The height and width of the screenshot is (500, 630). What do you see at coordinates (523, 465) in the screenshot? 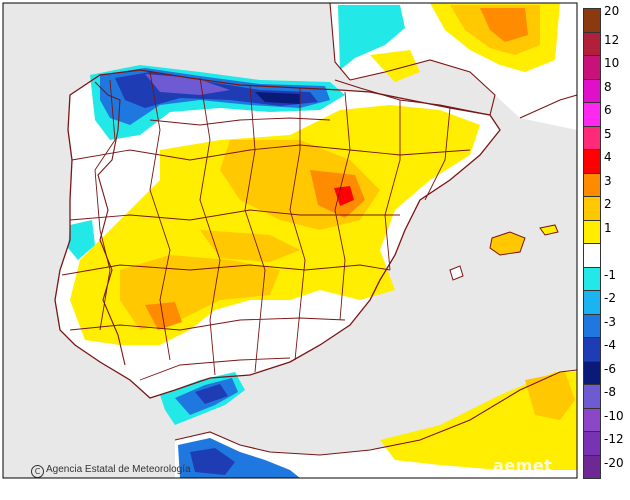
I see `watermark-logo: aemet` at bounding box center [523, 465].